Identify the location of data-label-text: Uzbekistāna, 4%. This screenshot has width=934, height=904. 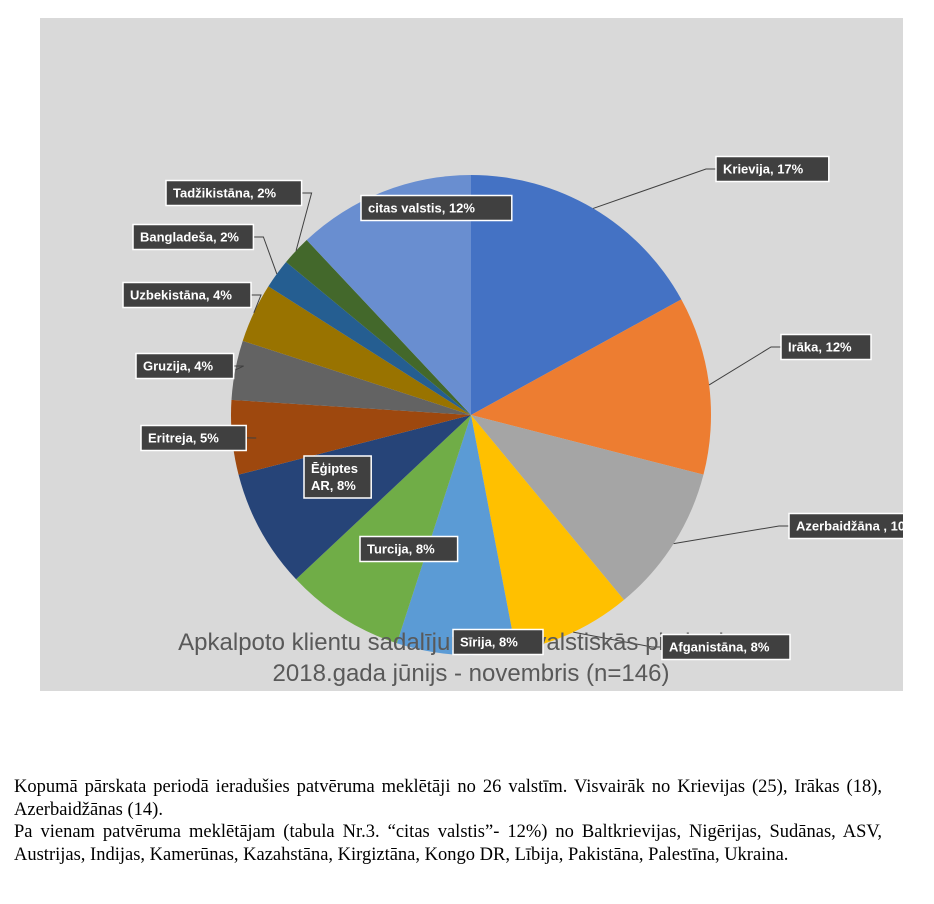
(181, 295).